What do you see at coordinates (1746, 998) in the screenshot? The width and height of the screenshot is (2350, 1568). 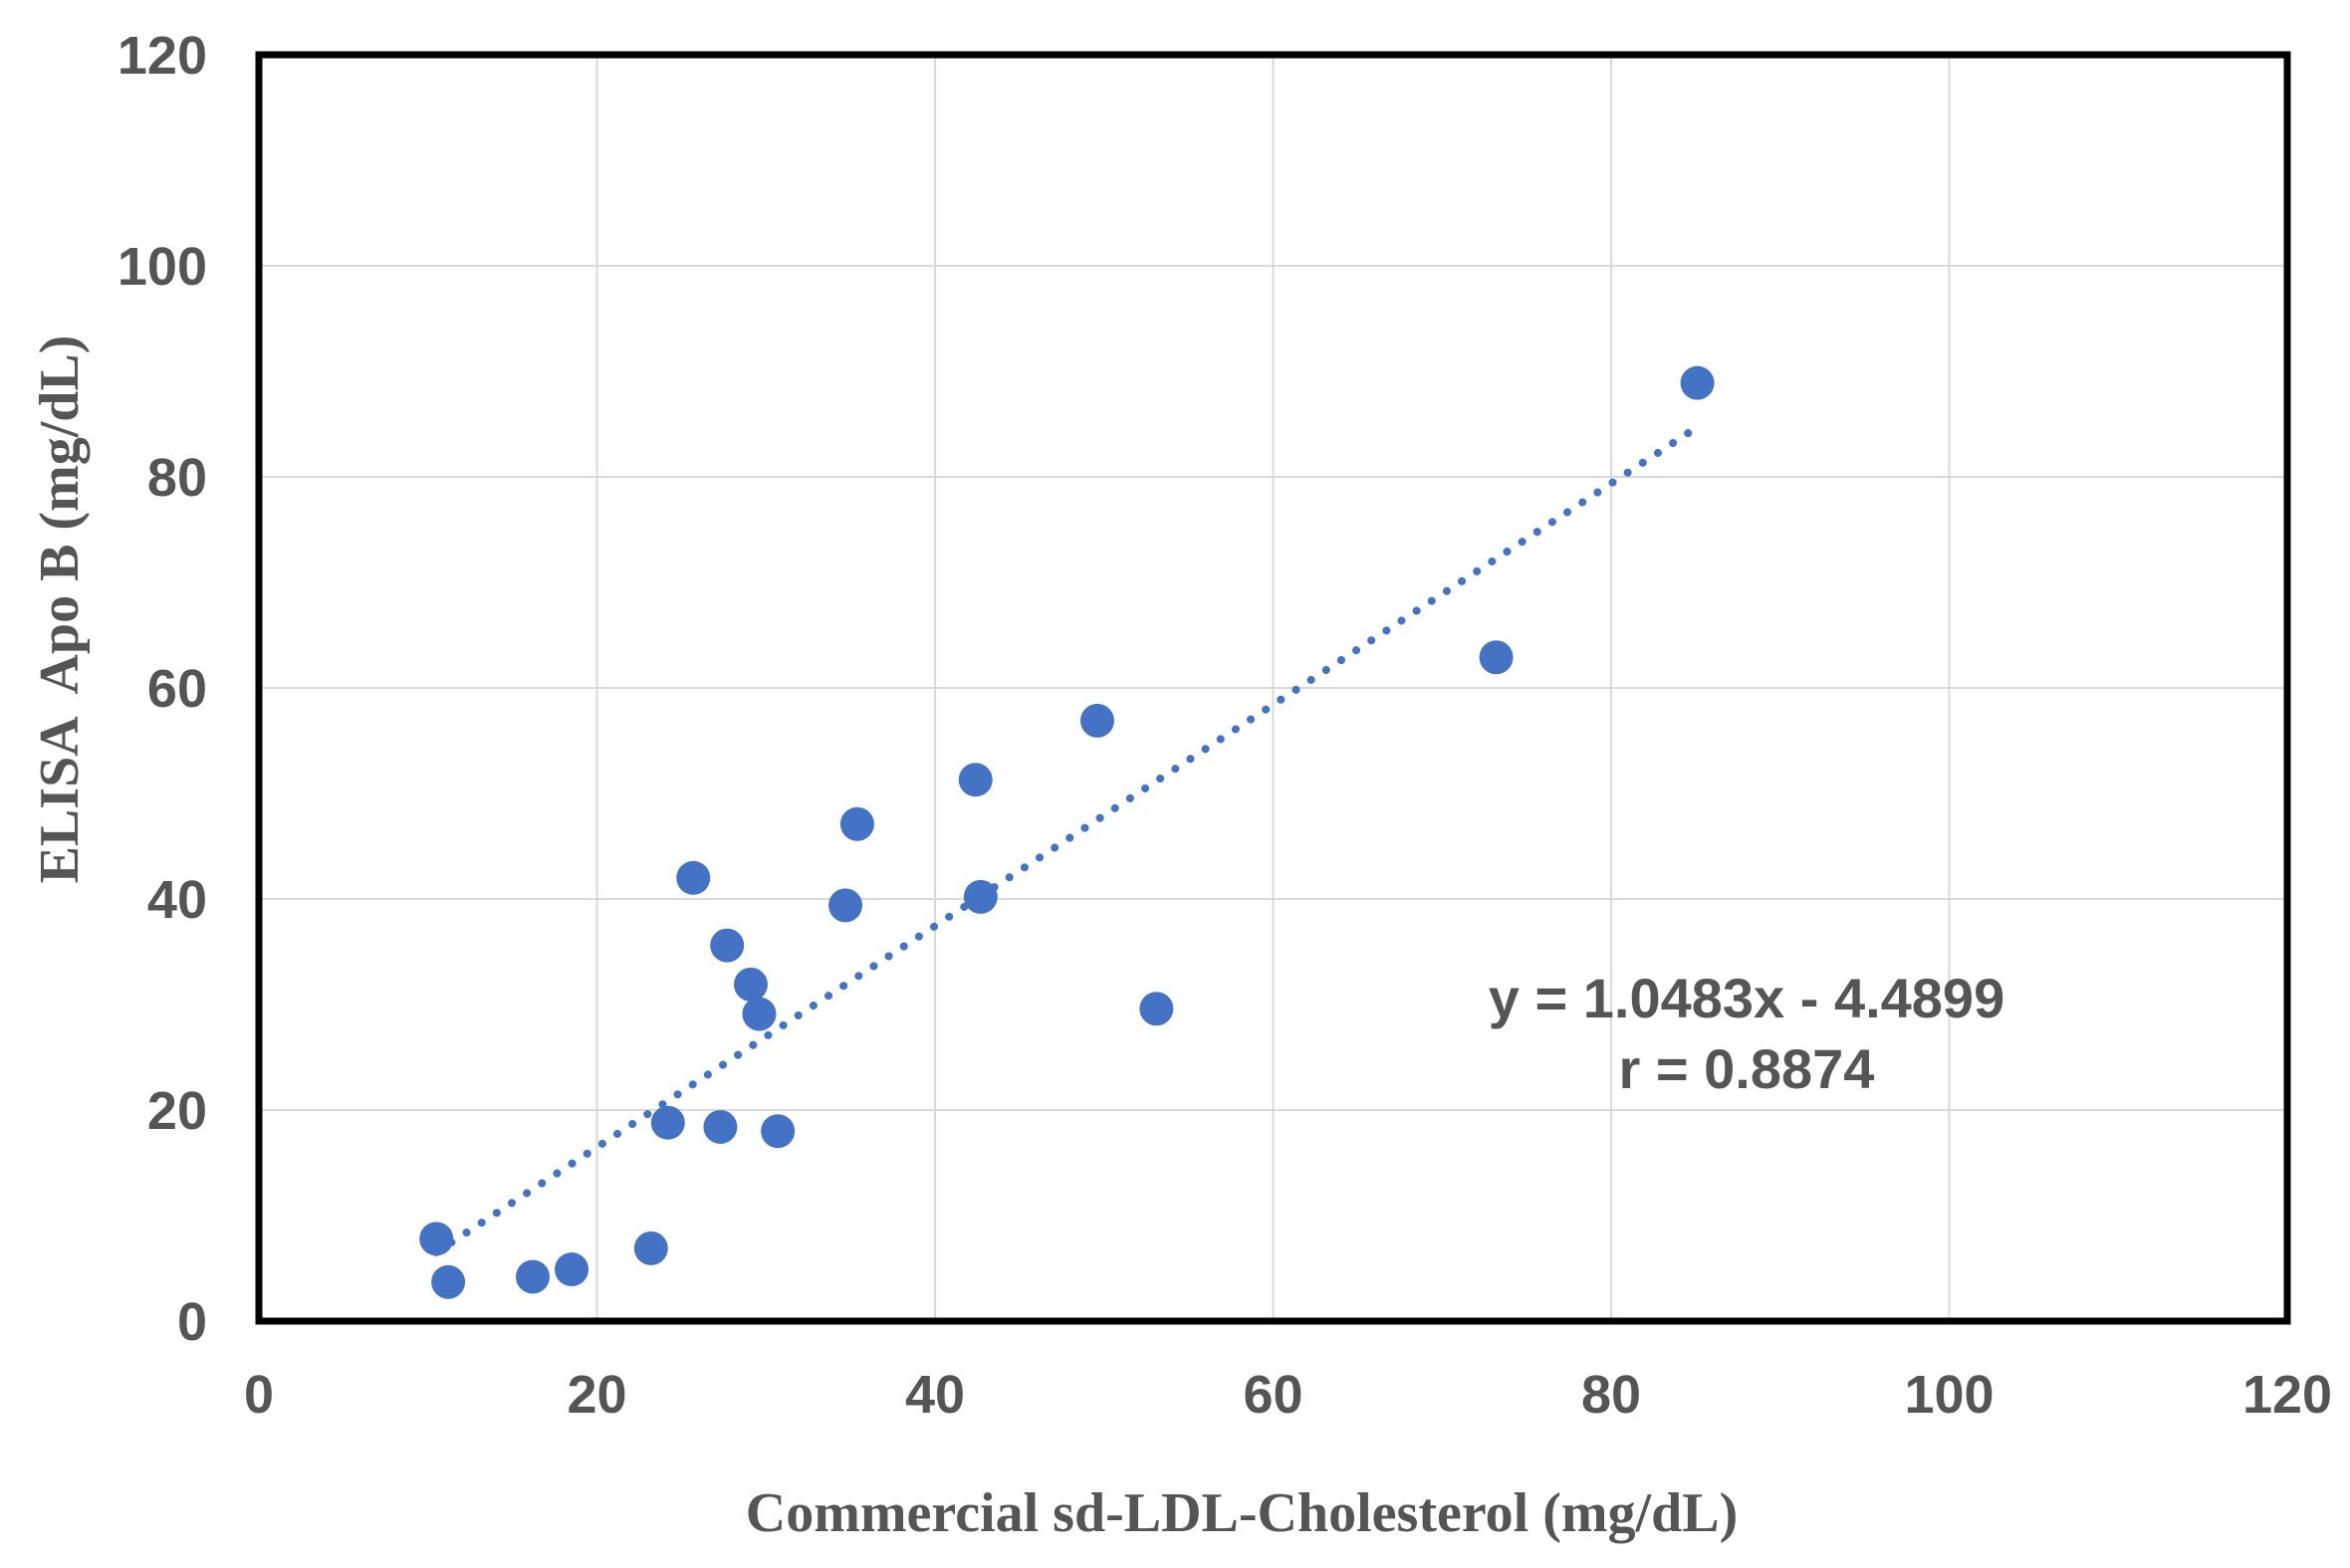 I see `regression-equation: y = 1.0483x - 4.4899` at bounding box center [1746, 998].